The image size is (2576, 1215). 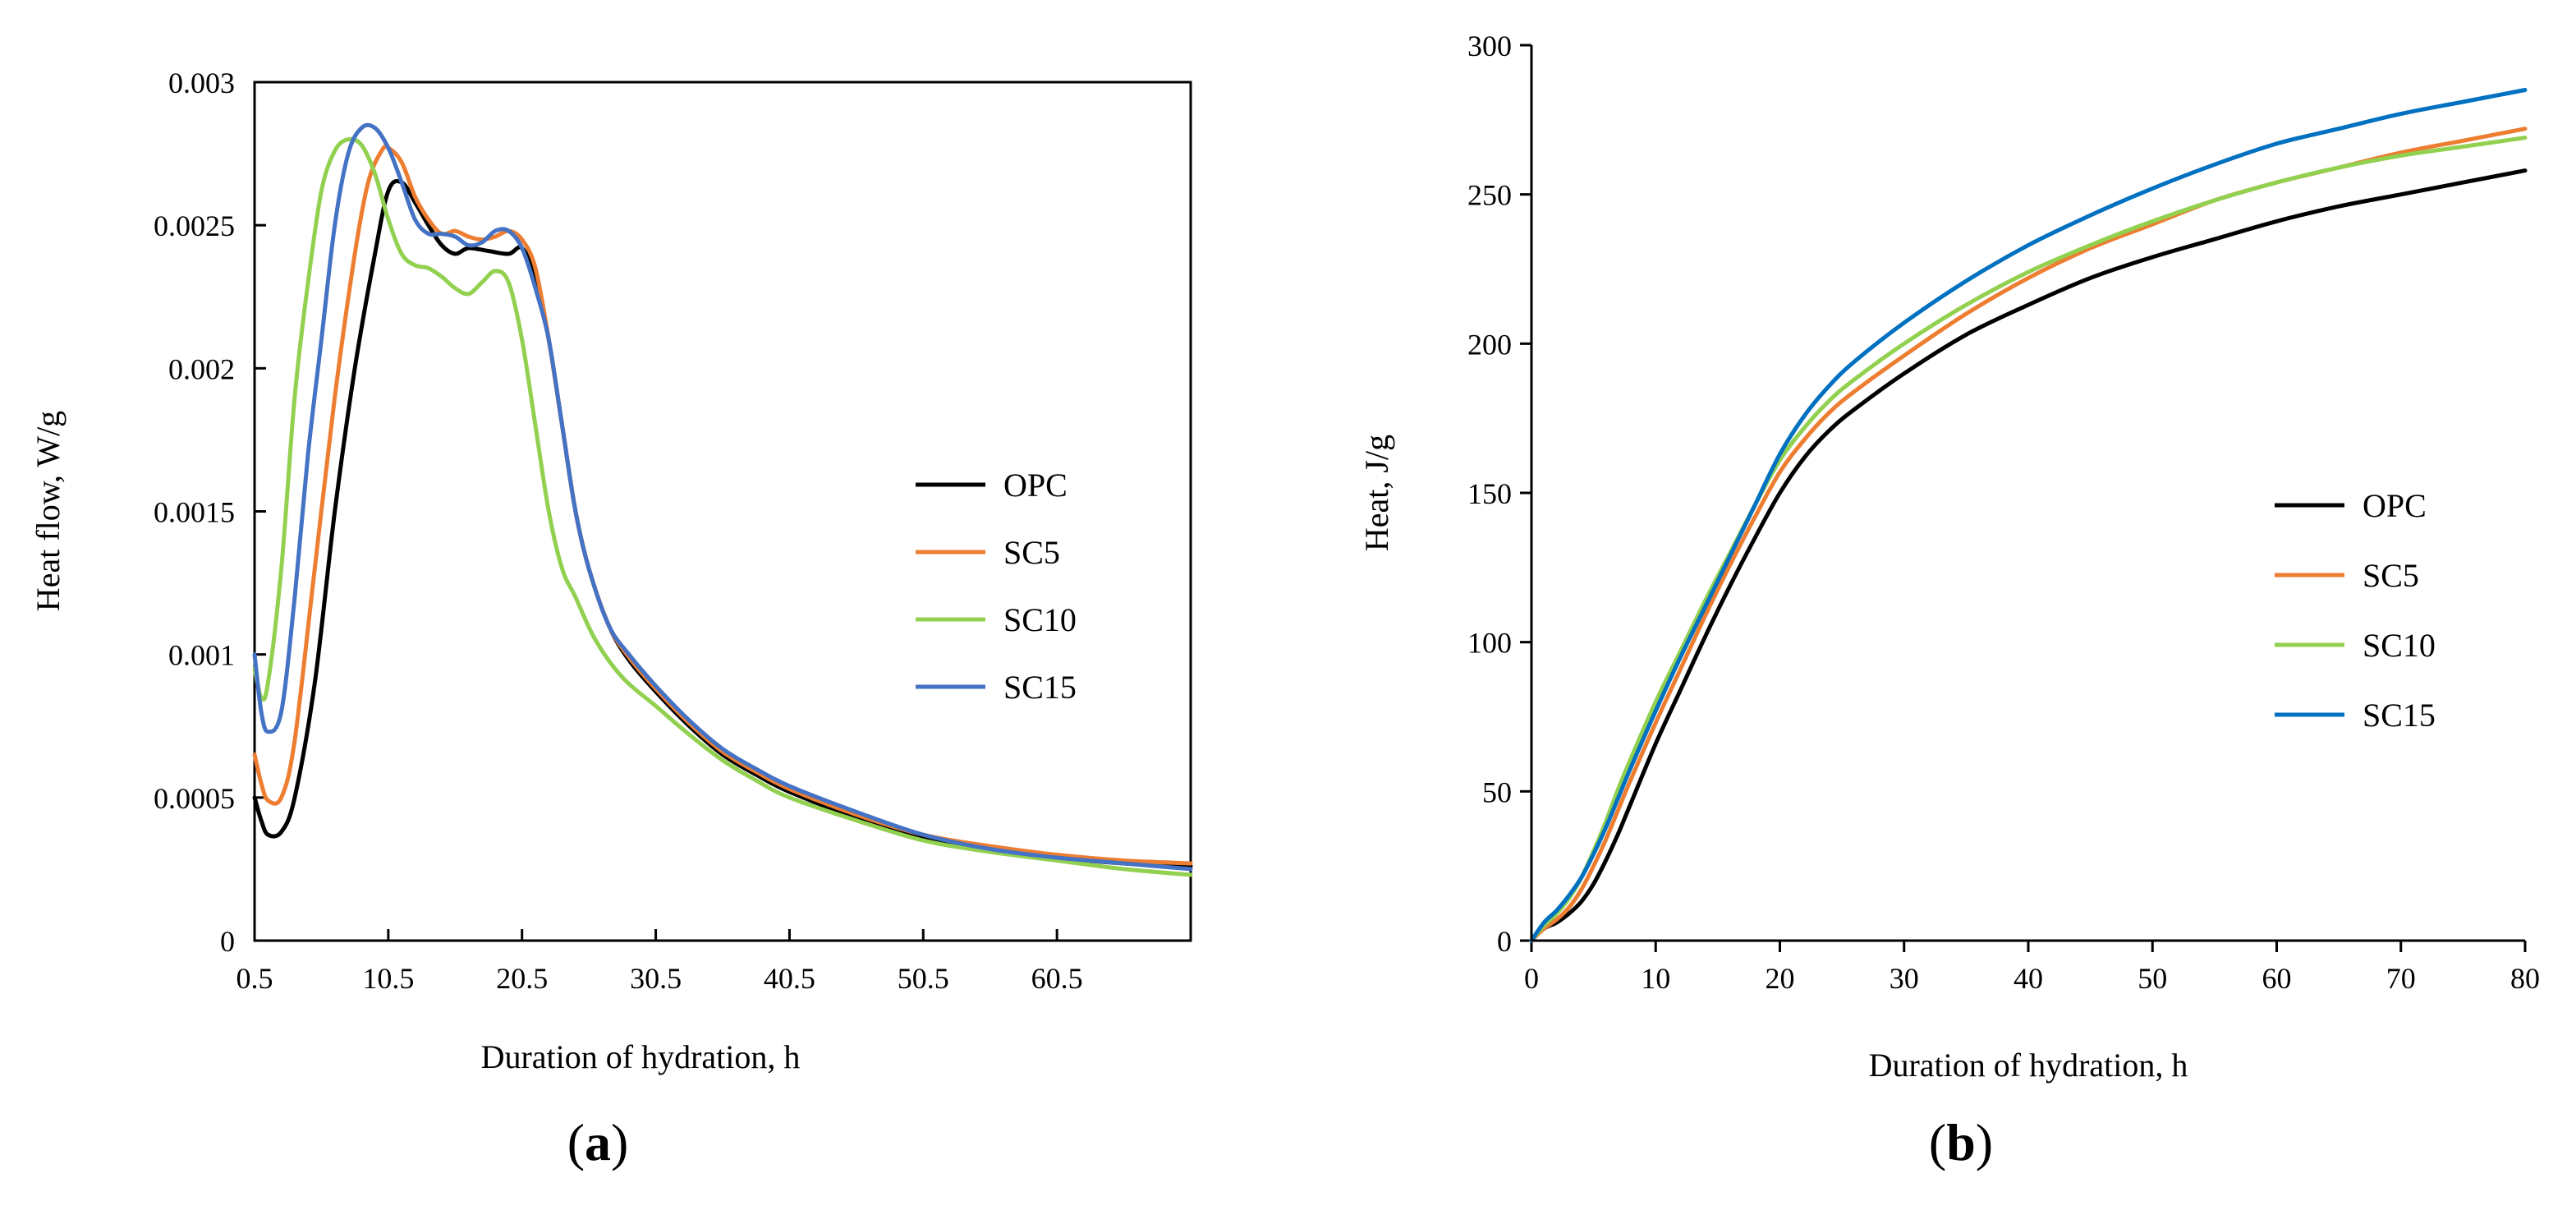 What do you see at coordinates (1057, 978) in the screenshot?
I see `x-tick-label: 60.5` at bounding box center [1057, 978].